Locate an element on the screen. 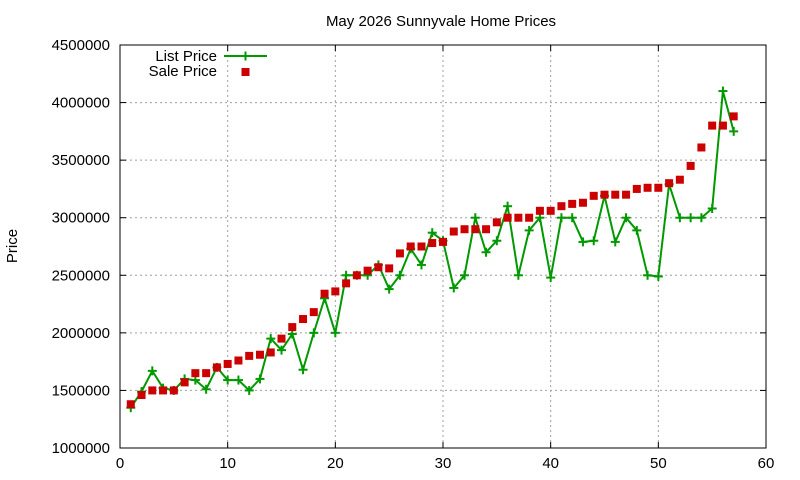 The image size is (800, 480). y-tick-label: 3000000 is located at coordinates (81, 218).